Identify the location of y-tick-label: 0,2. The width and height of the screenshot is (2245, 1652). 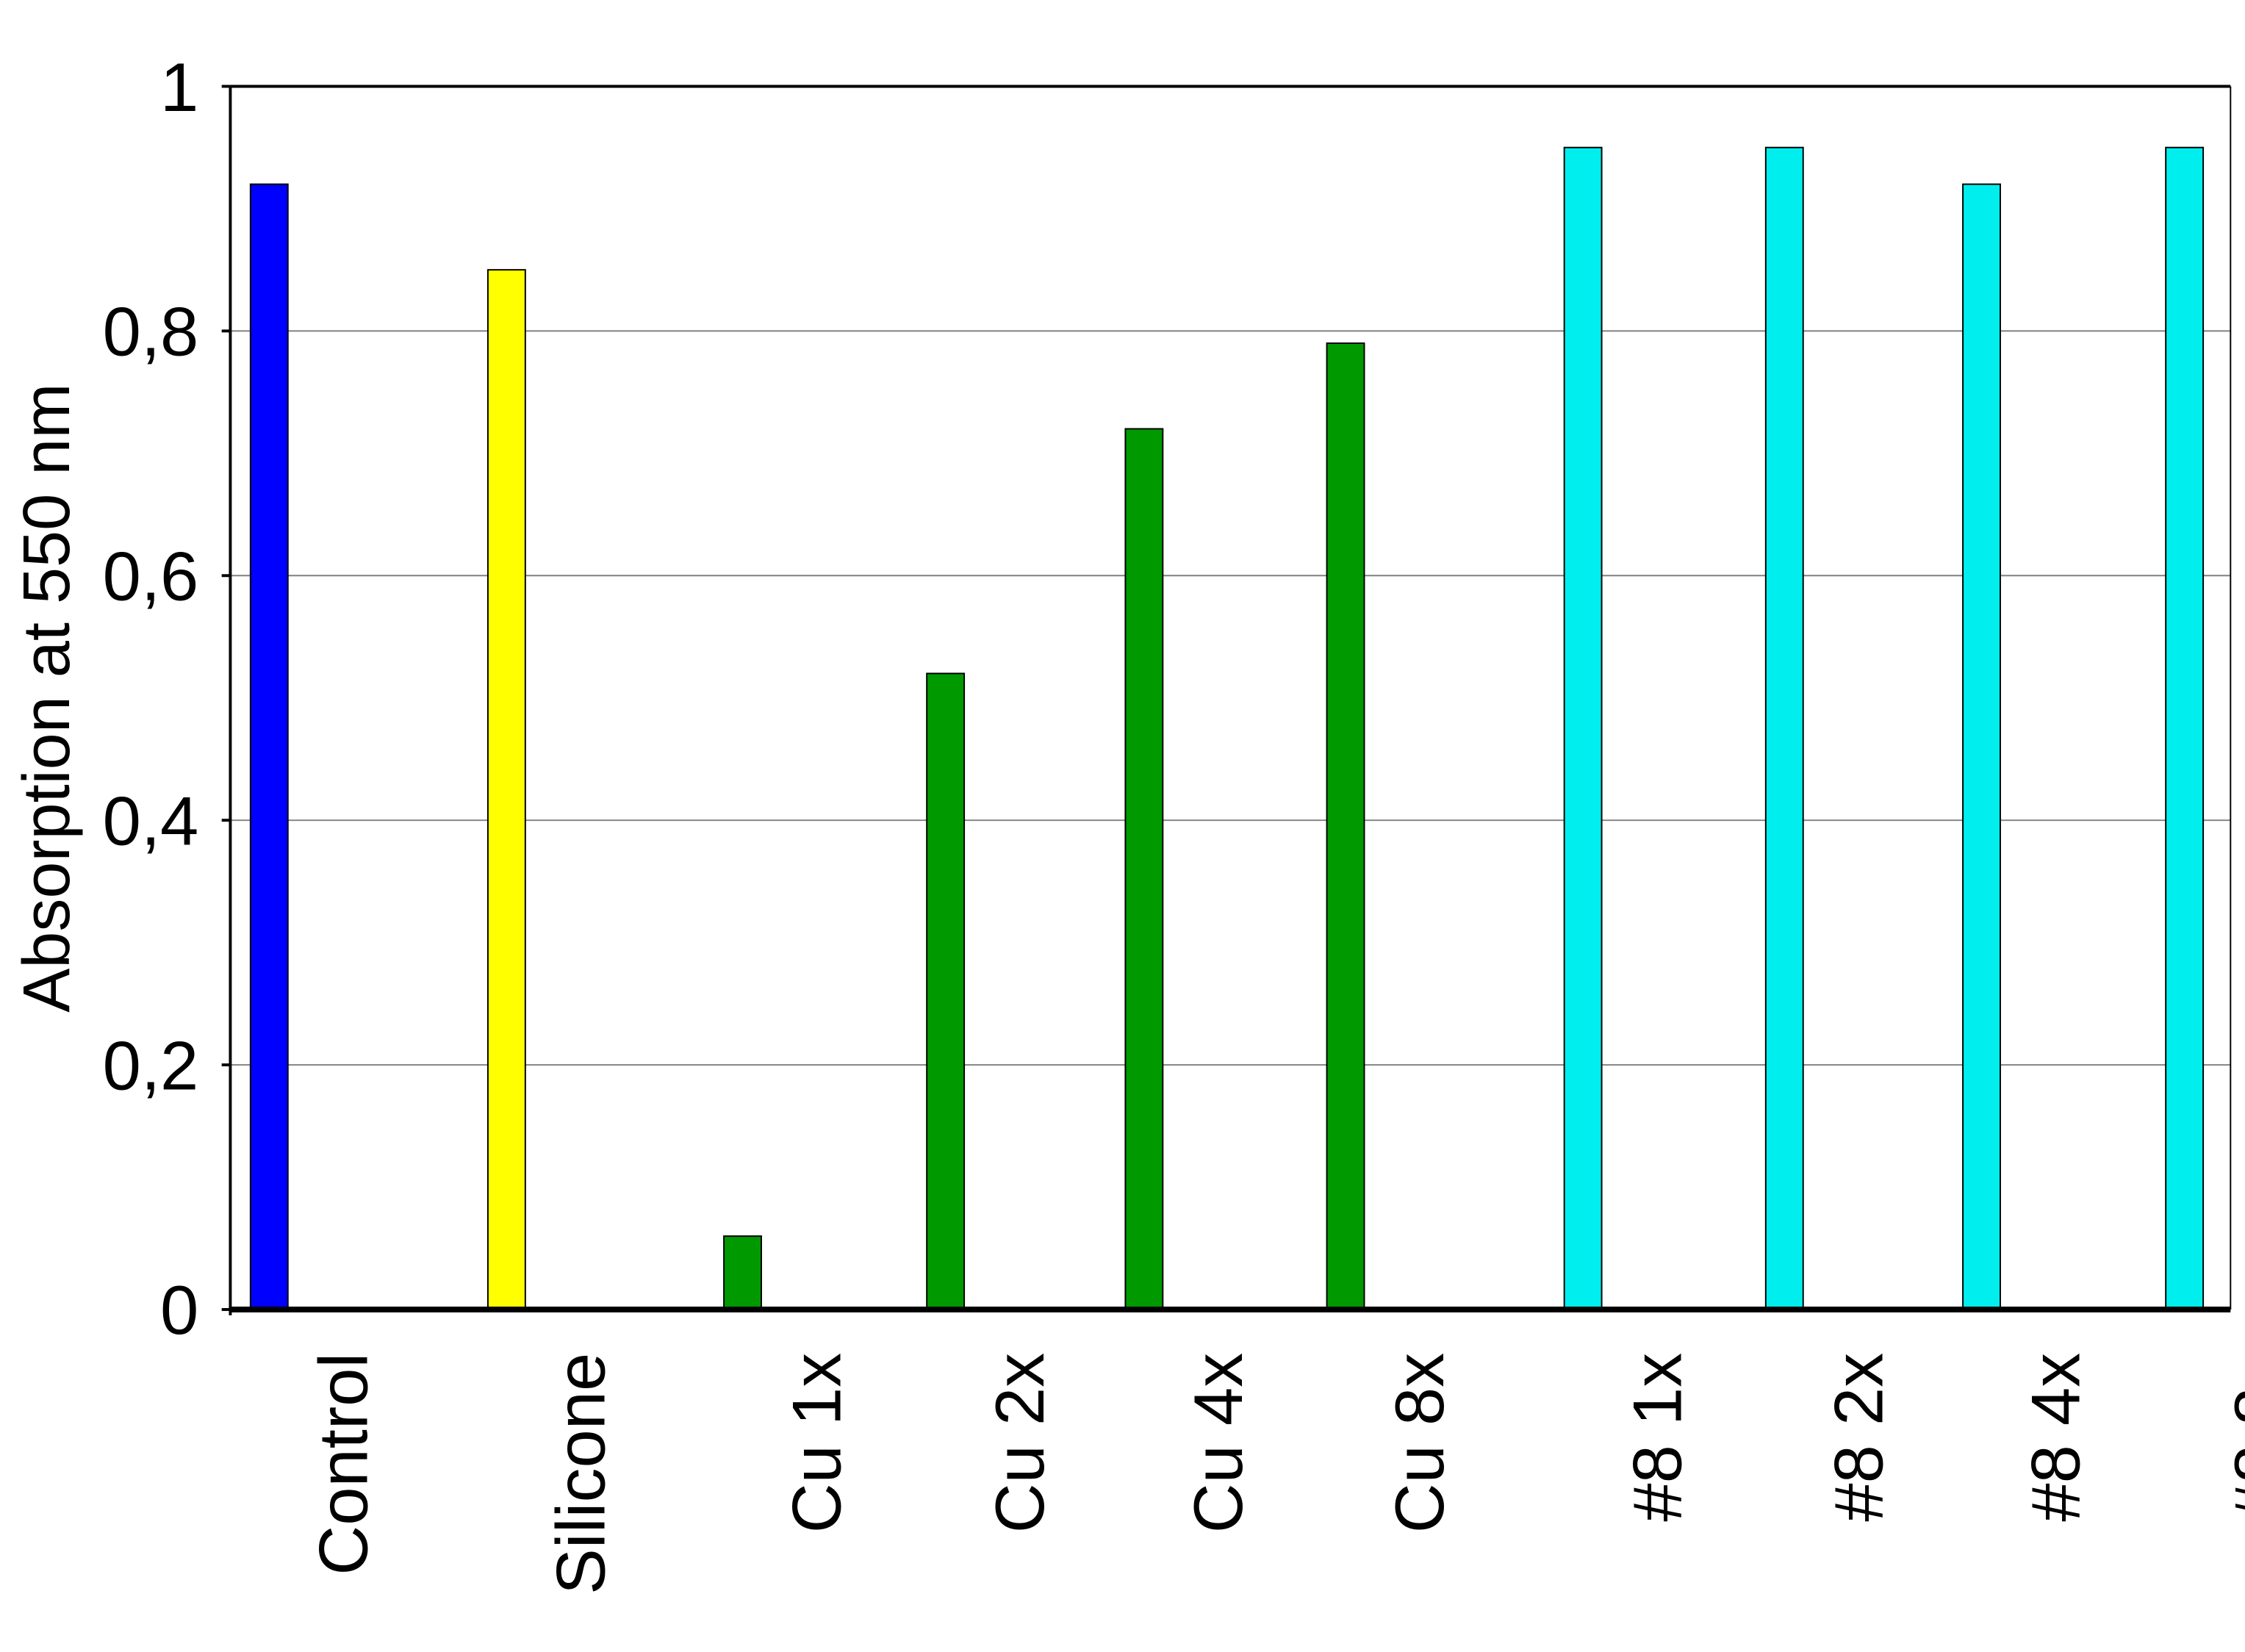
(151, 1065).